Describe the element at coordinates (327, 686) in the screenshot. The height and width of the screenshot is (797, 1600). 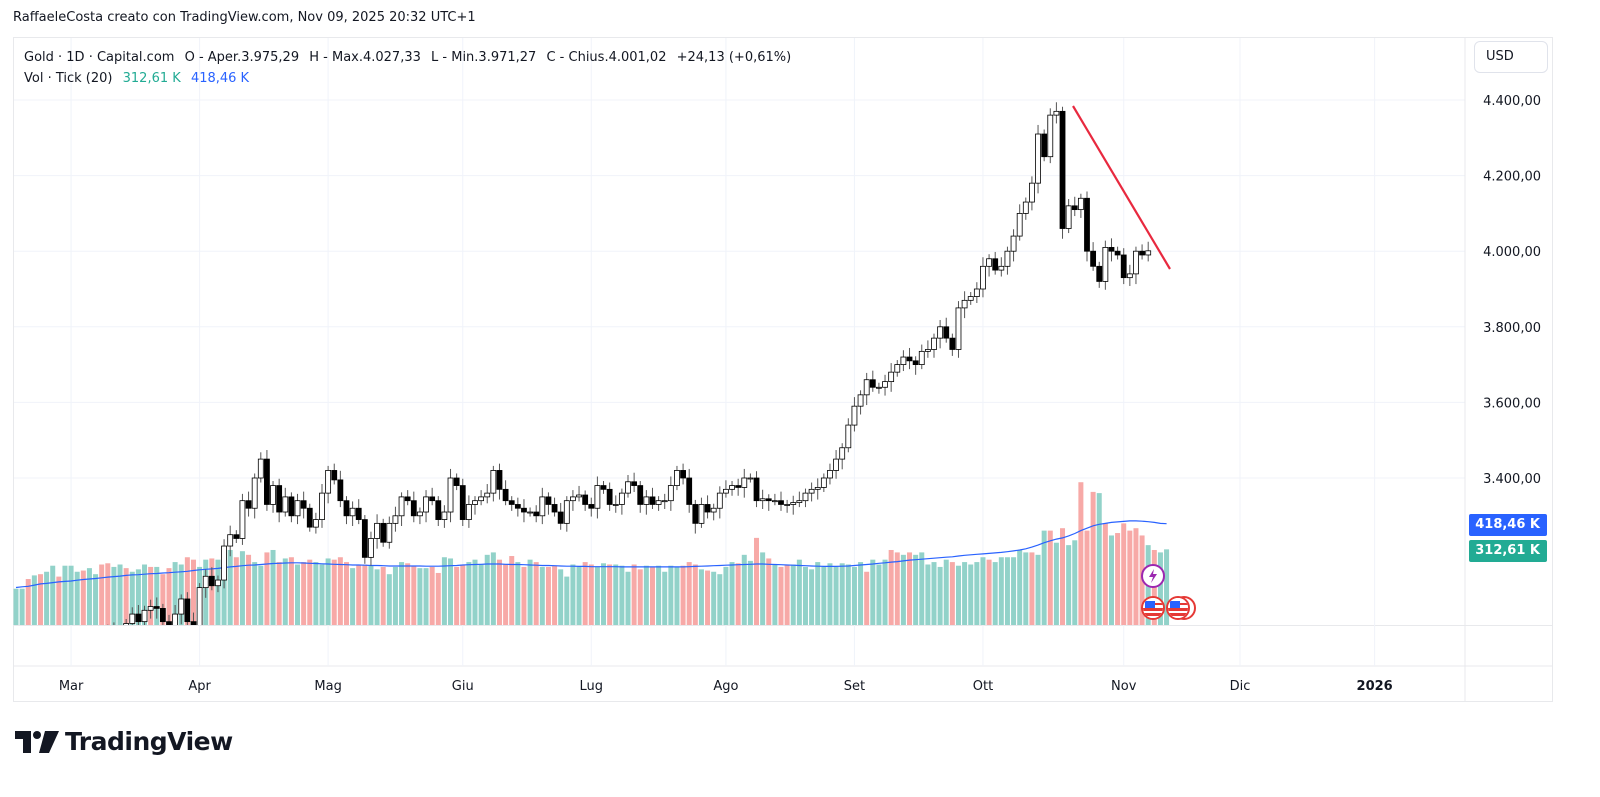
I see `time-tick-label: Mag` at that location.